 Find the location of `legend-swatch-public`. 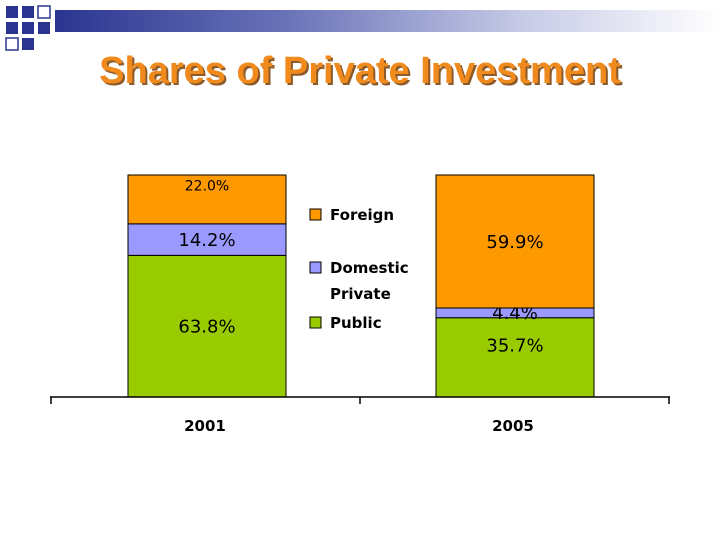

legend-swatch-public is located at coordinates (315, 322).